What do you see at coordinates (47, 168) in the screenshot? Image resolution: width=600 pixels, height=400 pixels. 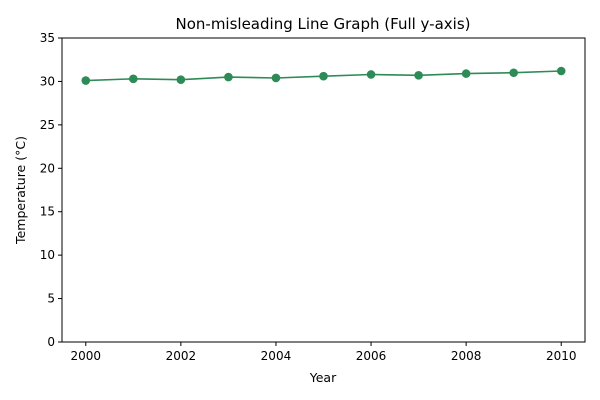 I see `y-tick-label: 20` at bounding box center [47, 168].